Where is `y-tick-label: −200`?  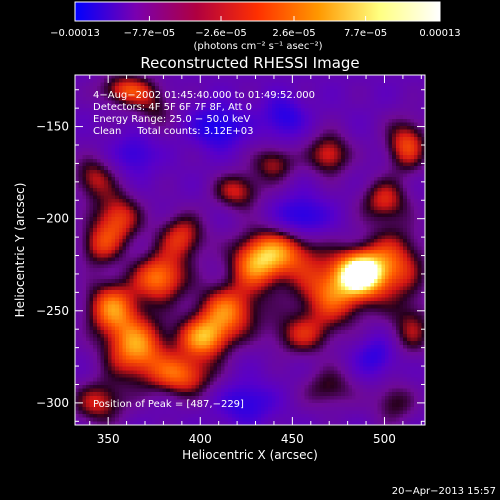
y-tick-label: −200 is located at coordinates (52, 219).